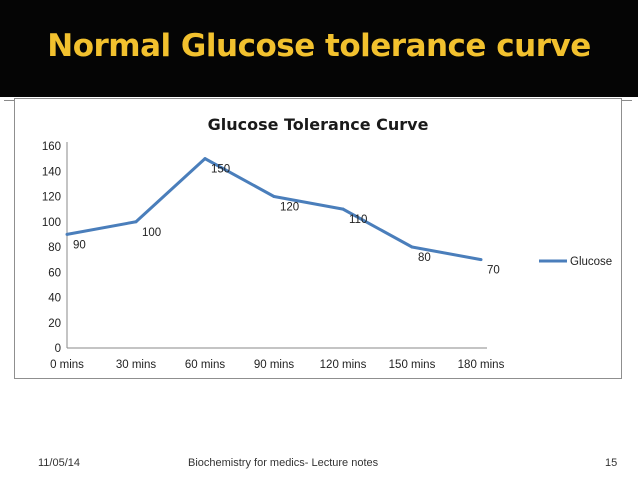 The image size is (638, 478). Describe the element at coordinates (54, 324) in the screenshot. I see `y-tick-label-20: 20` at that location.